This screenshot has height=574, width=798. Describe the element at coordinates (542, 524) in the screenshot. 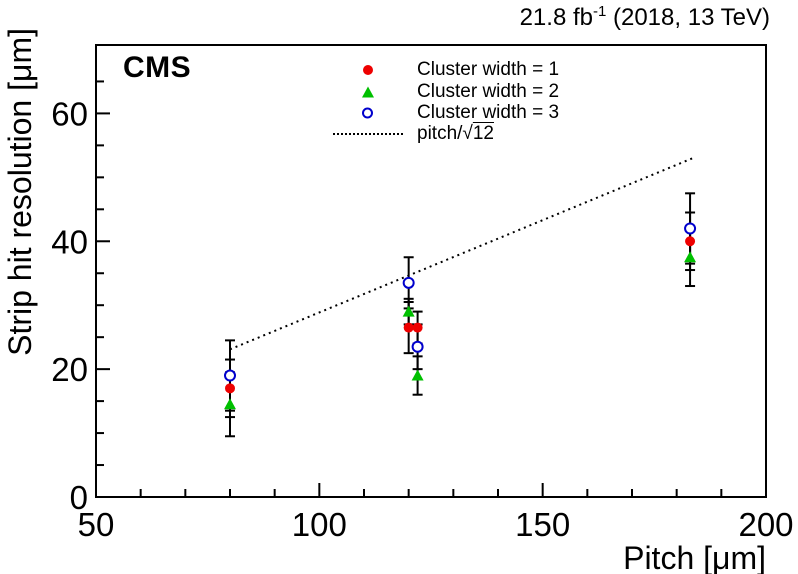

I see `x-tick-label: 150` at that location.